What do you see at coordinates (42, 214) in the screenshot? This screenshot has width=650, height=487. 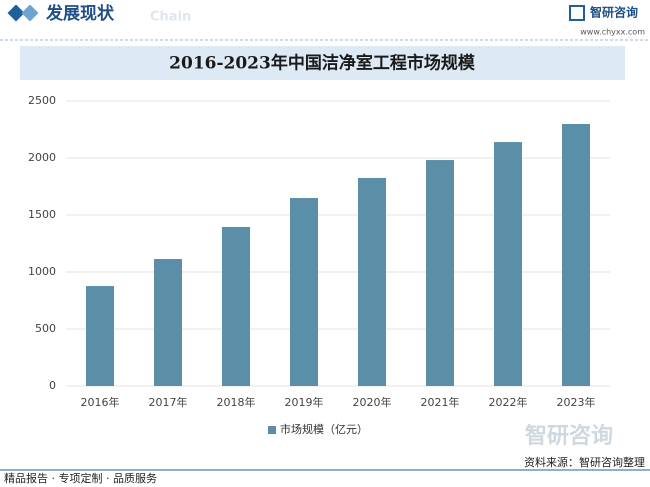 I see `y-tick-label: 1500` at bounding box center [42, 214].